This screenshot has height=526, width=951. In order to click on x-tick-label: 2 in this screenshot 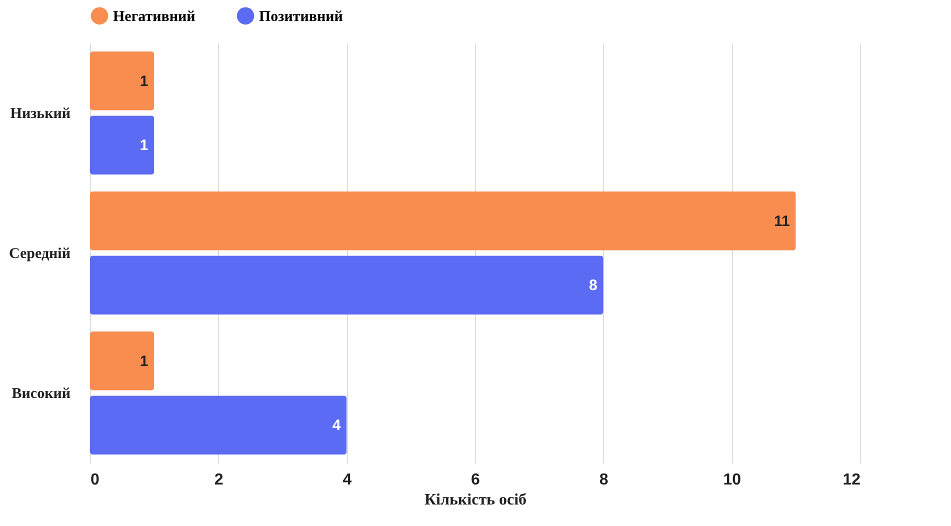, I will do `click(219, 480)`.